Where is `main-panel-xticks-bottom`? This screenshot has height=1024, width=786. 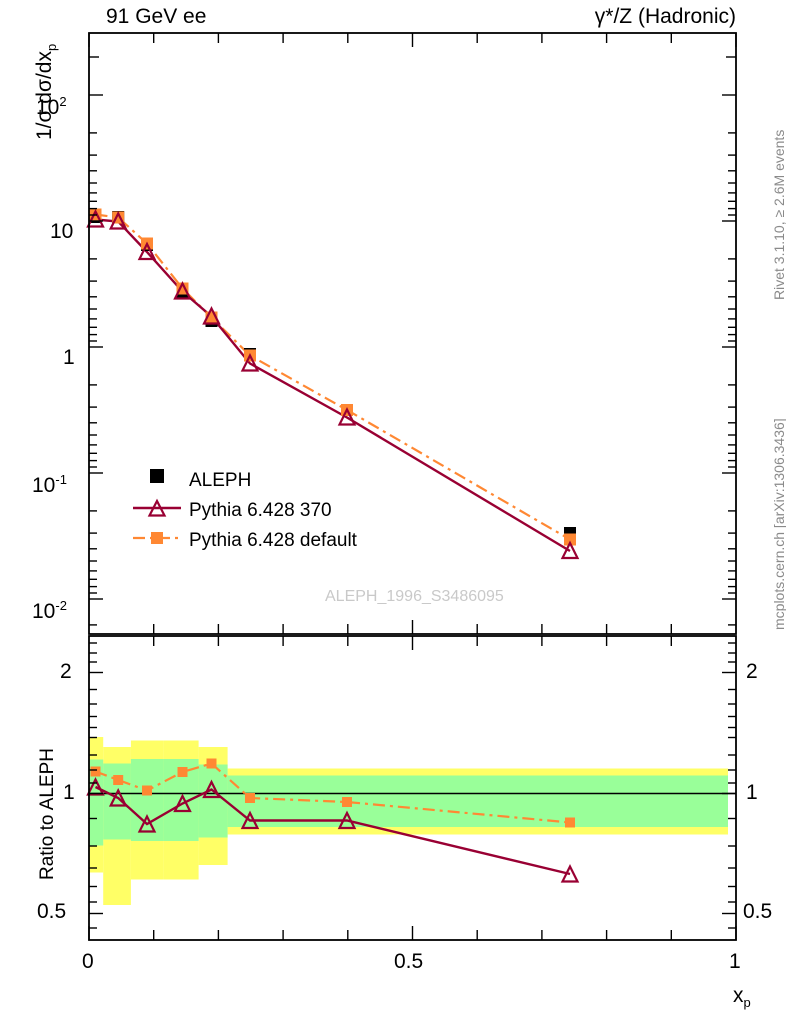 main-panel-xticks-bottom is located at coordinates (412, 627).